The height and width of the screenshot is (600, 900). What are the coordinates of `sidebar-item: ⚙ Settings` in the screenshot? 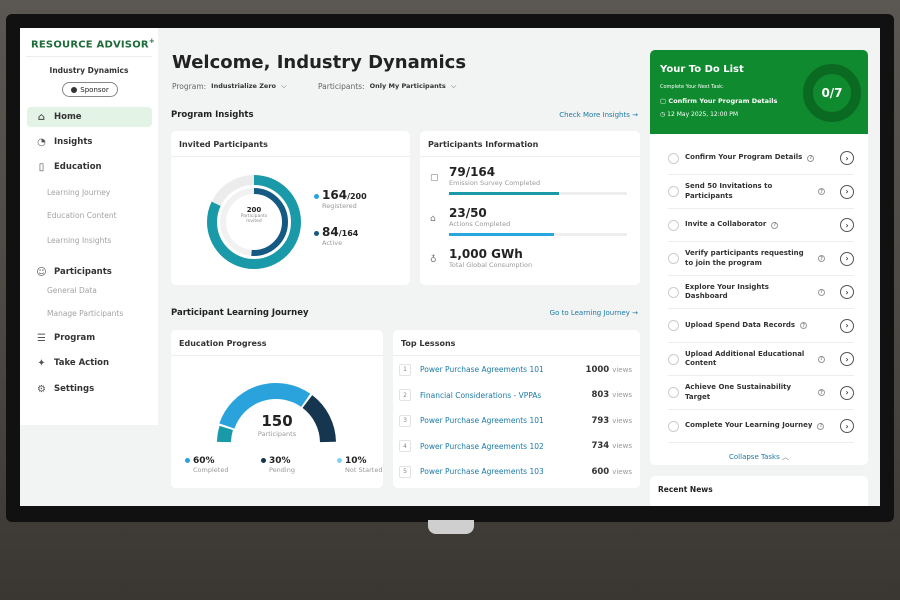 It's located at (89, 389).